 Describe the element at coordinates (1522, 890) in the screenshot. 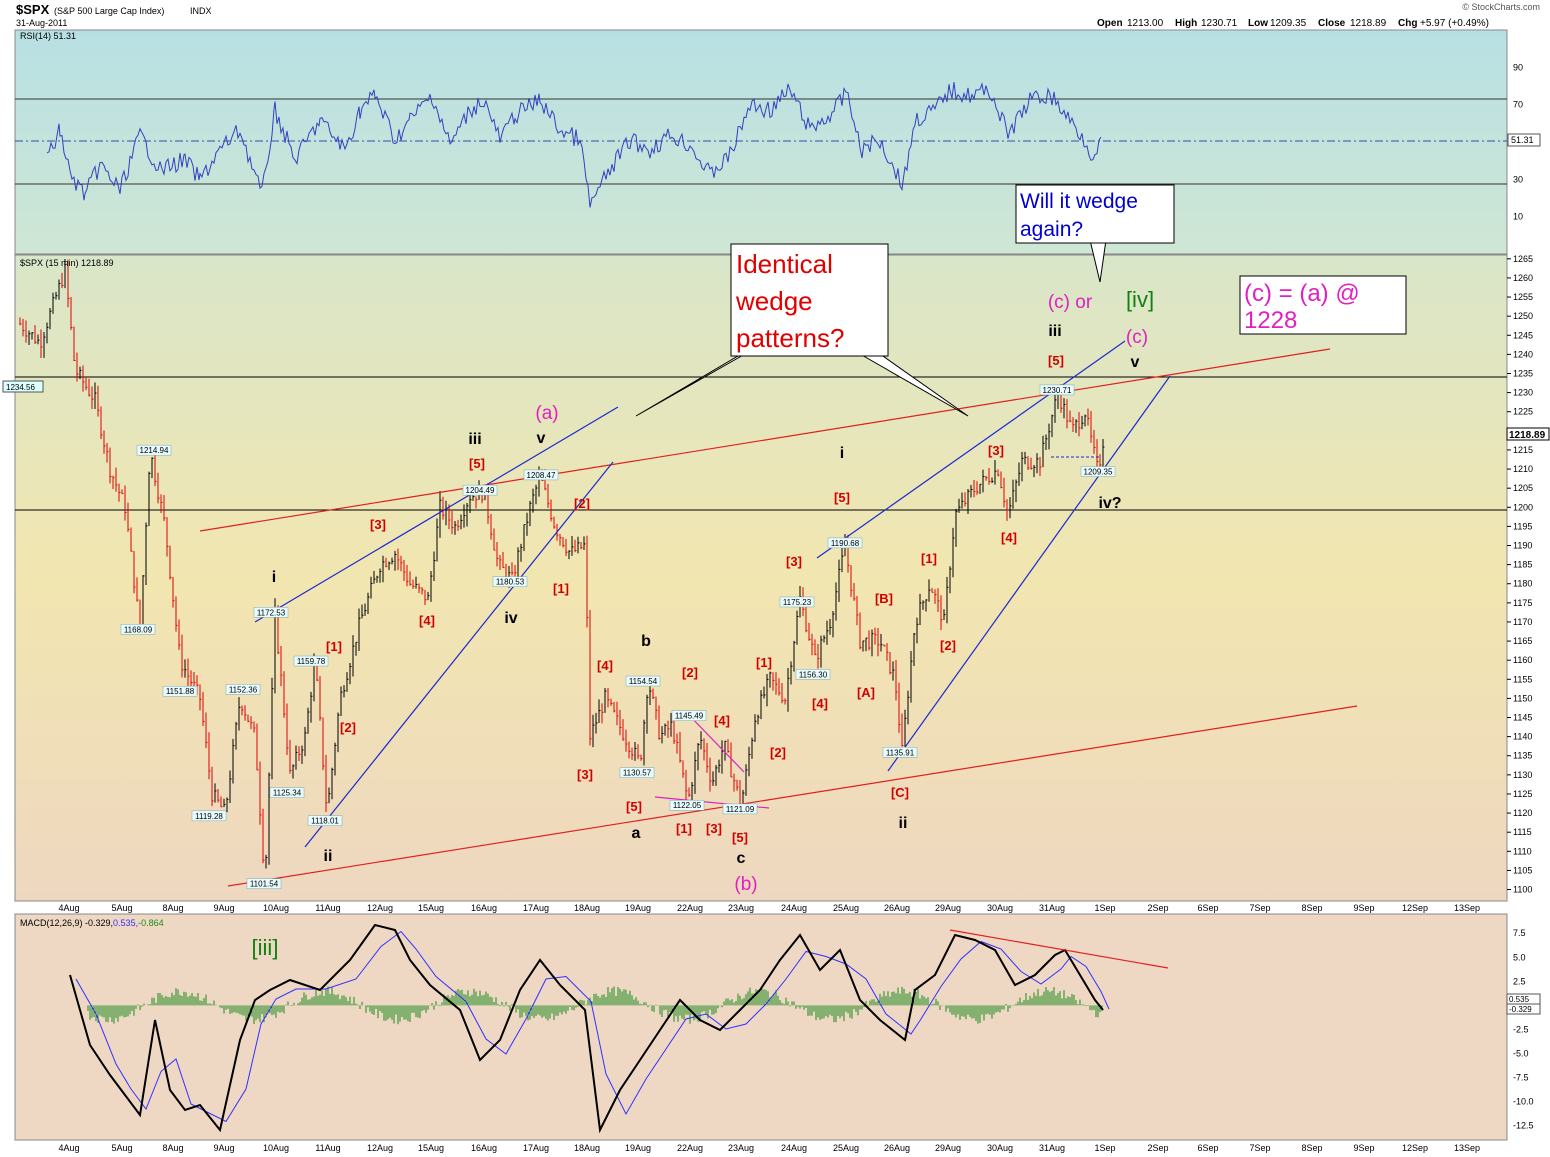

I see `price-tick: 1100` at that location.